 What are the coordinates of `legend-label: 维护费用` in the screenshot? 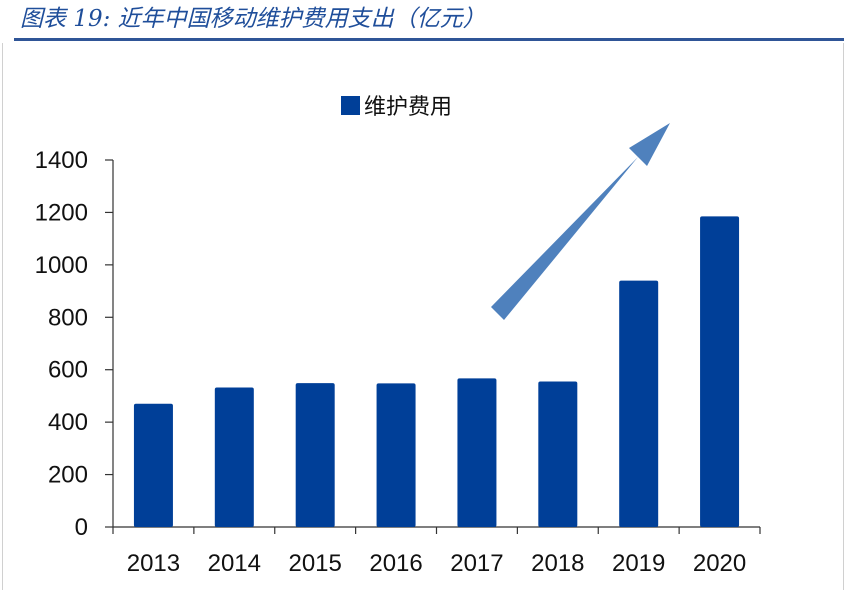 It's located at (408, 107).